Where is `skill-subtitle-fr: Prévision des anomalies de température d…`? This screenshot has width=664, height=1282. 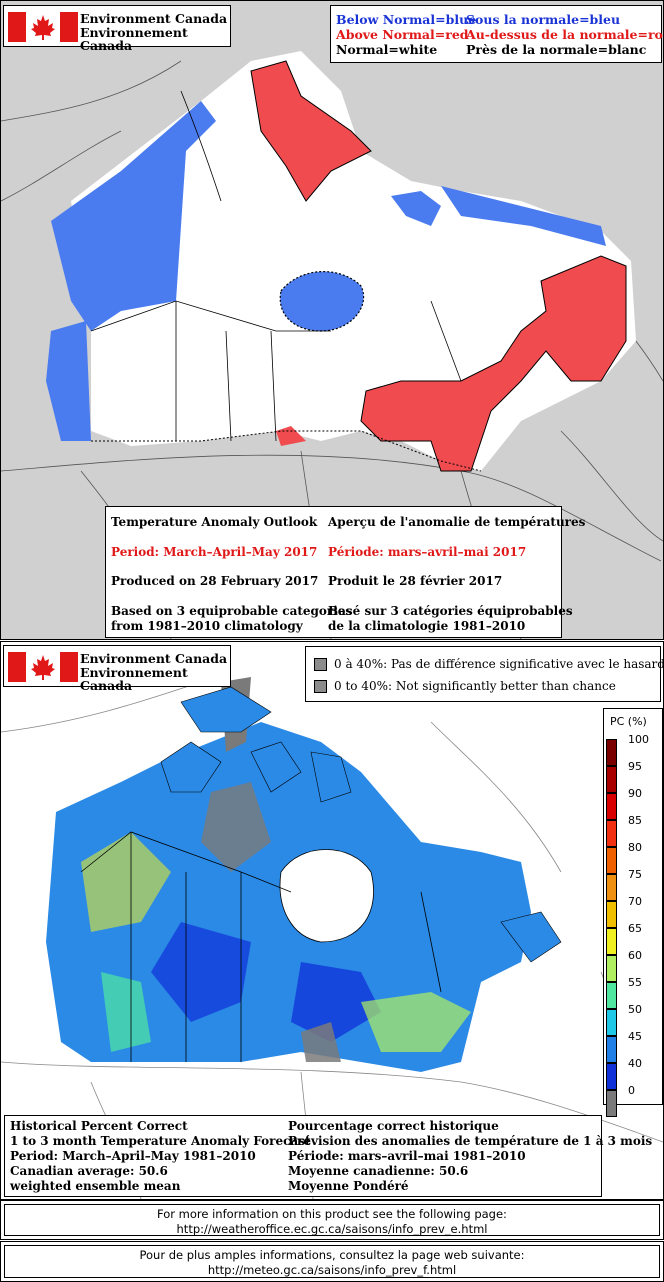 skill-subtitle-fr: Prévision des anomalies de température d… is located at coordinates (470, 1141).